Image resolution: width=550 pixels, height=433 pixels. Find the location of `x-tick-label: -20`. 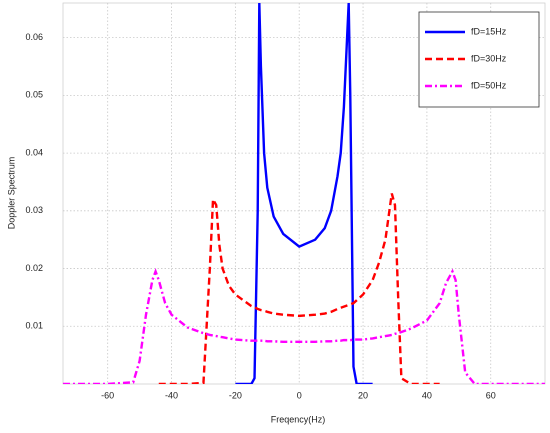

x-tick-label: -20 is located at coordinates (235, 395).